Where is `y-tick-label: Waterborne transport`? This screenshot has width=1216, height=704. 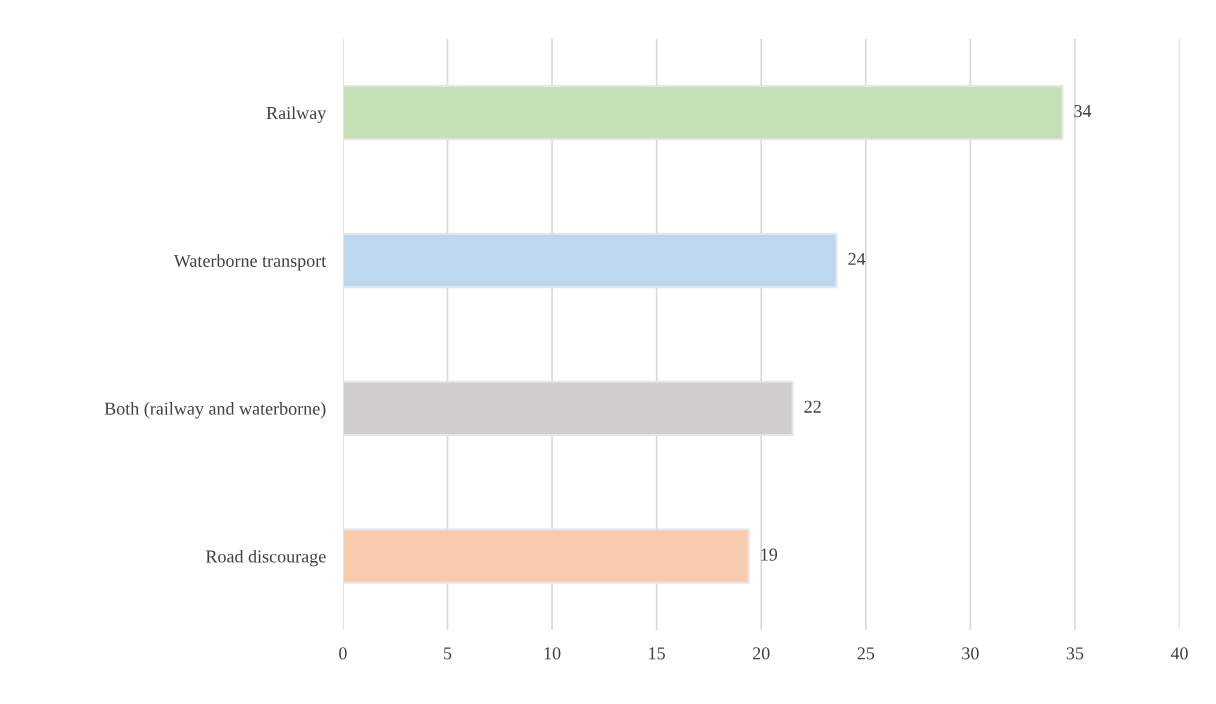 y-tick-label: Waterborne transport is located at coordinates (250, 262).